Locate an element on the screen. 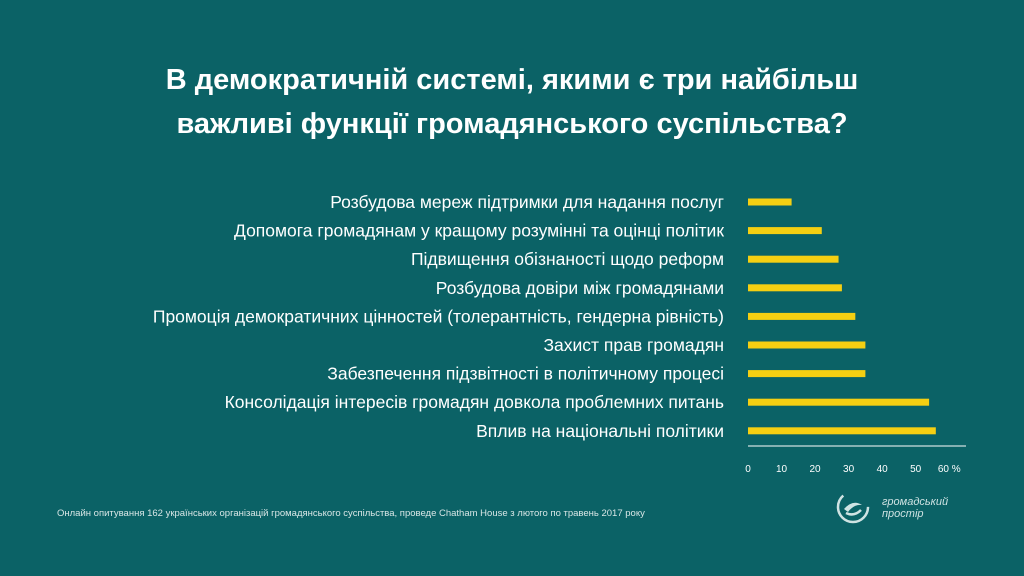 The height and width of the screenshot is (576, 1024). x-tick-label: 40 is located at coordinates (883, 469).